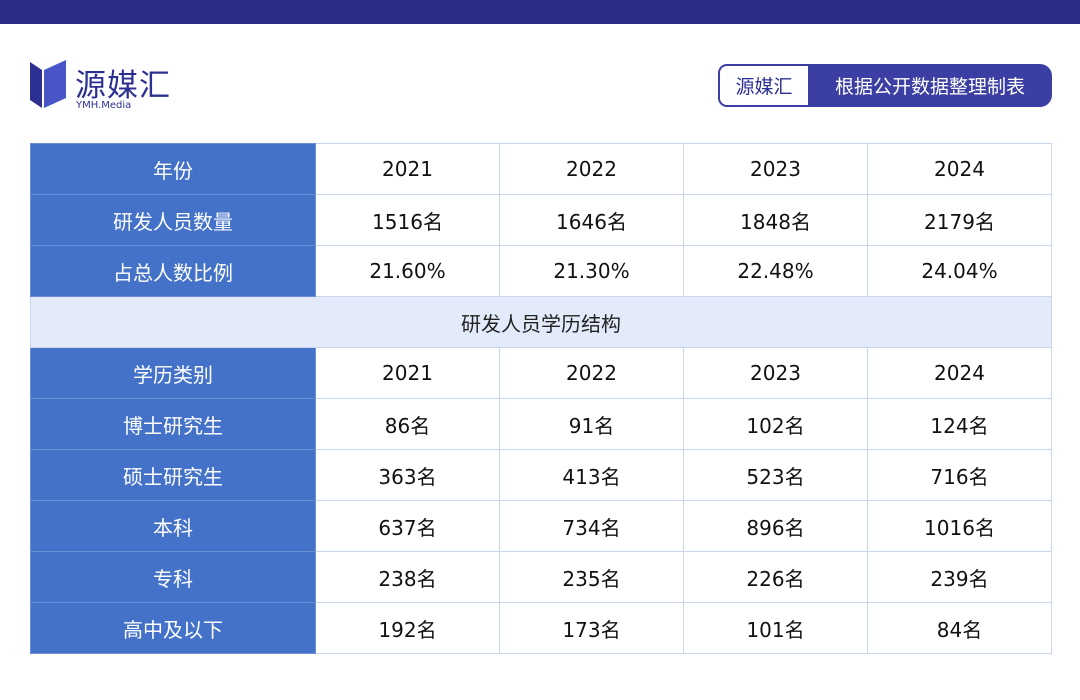  I want to click on table-row: 占总人数比例 21.60% 21.30% 22.48% 24.04%, so click(541, 271).